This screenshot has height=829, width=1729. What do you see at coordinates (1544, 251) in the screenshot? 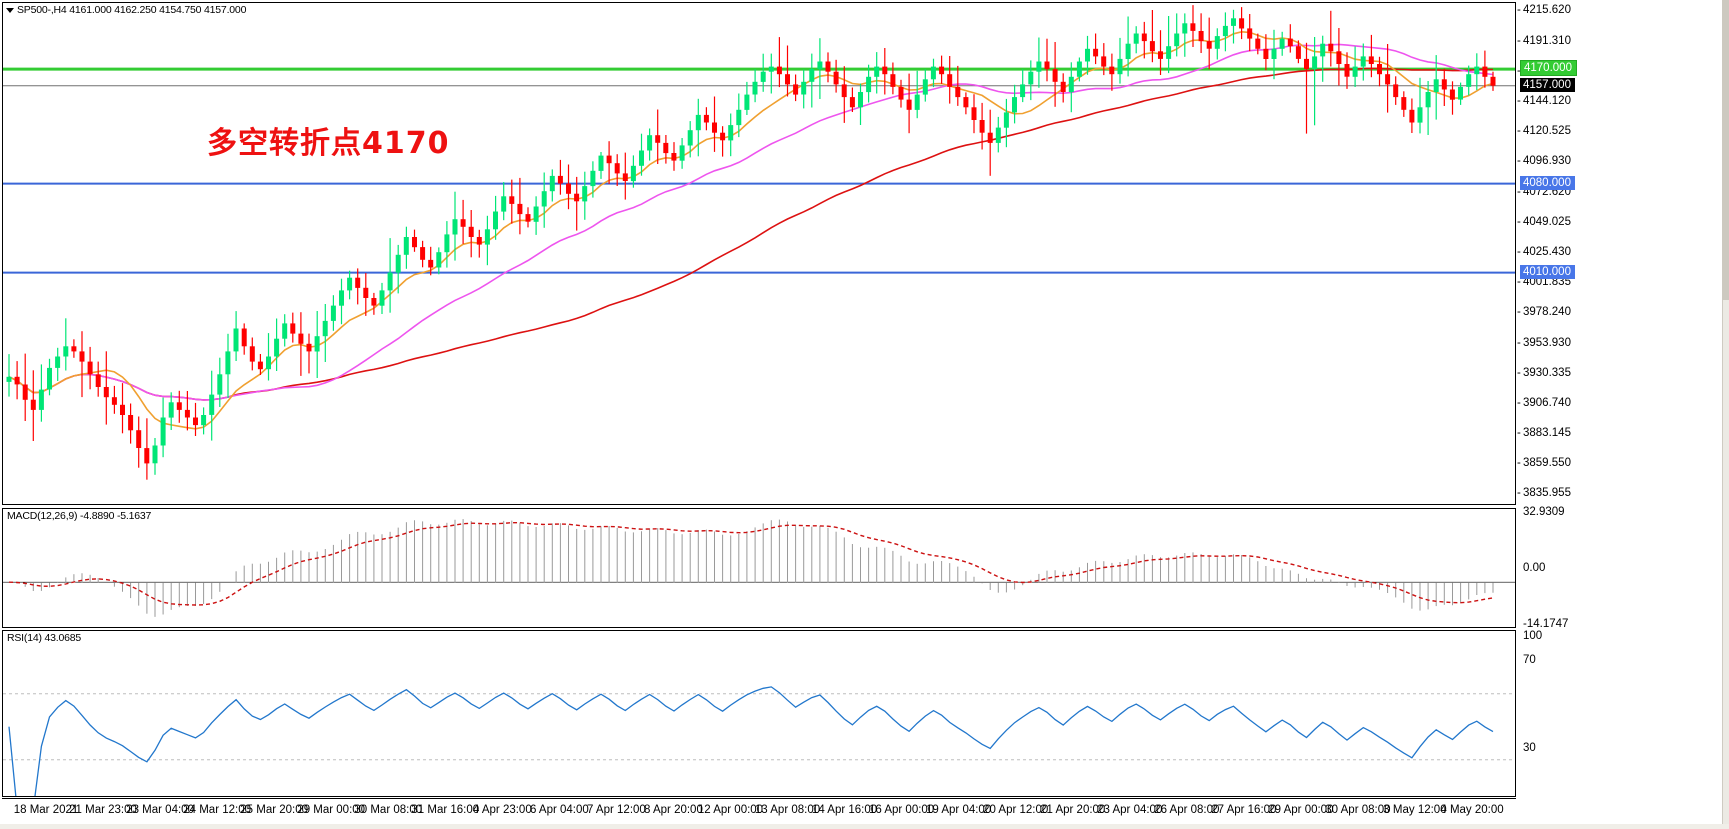
I see `price-tick: -4025.430` at bounding box center [1544, 251].